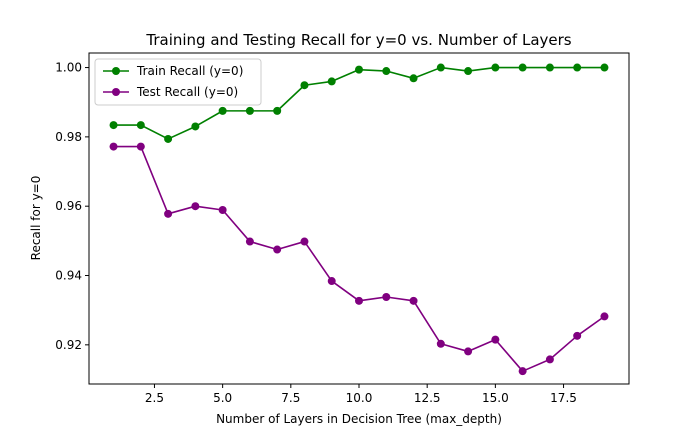 The width and height of the screenshot is (700, 432). What do you see at coordinates (68, 345) in the screenshot?
I see `y-tick-label: 0.92` at bounding box center [68, 345].